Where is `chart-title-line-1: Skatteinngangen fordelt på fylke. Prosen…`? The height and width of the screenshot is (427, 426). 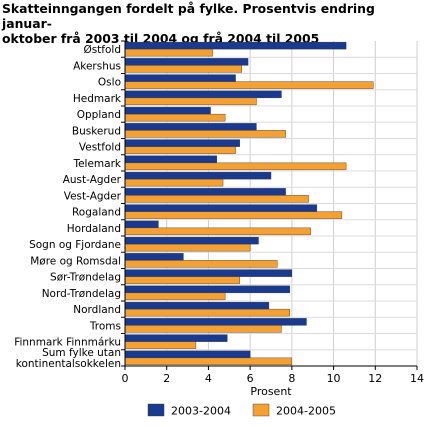 chart-title-line-1: Skatteinngangen fordelt på fylke. Prosen… is located at coordinates (188, 16).